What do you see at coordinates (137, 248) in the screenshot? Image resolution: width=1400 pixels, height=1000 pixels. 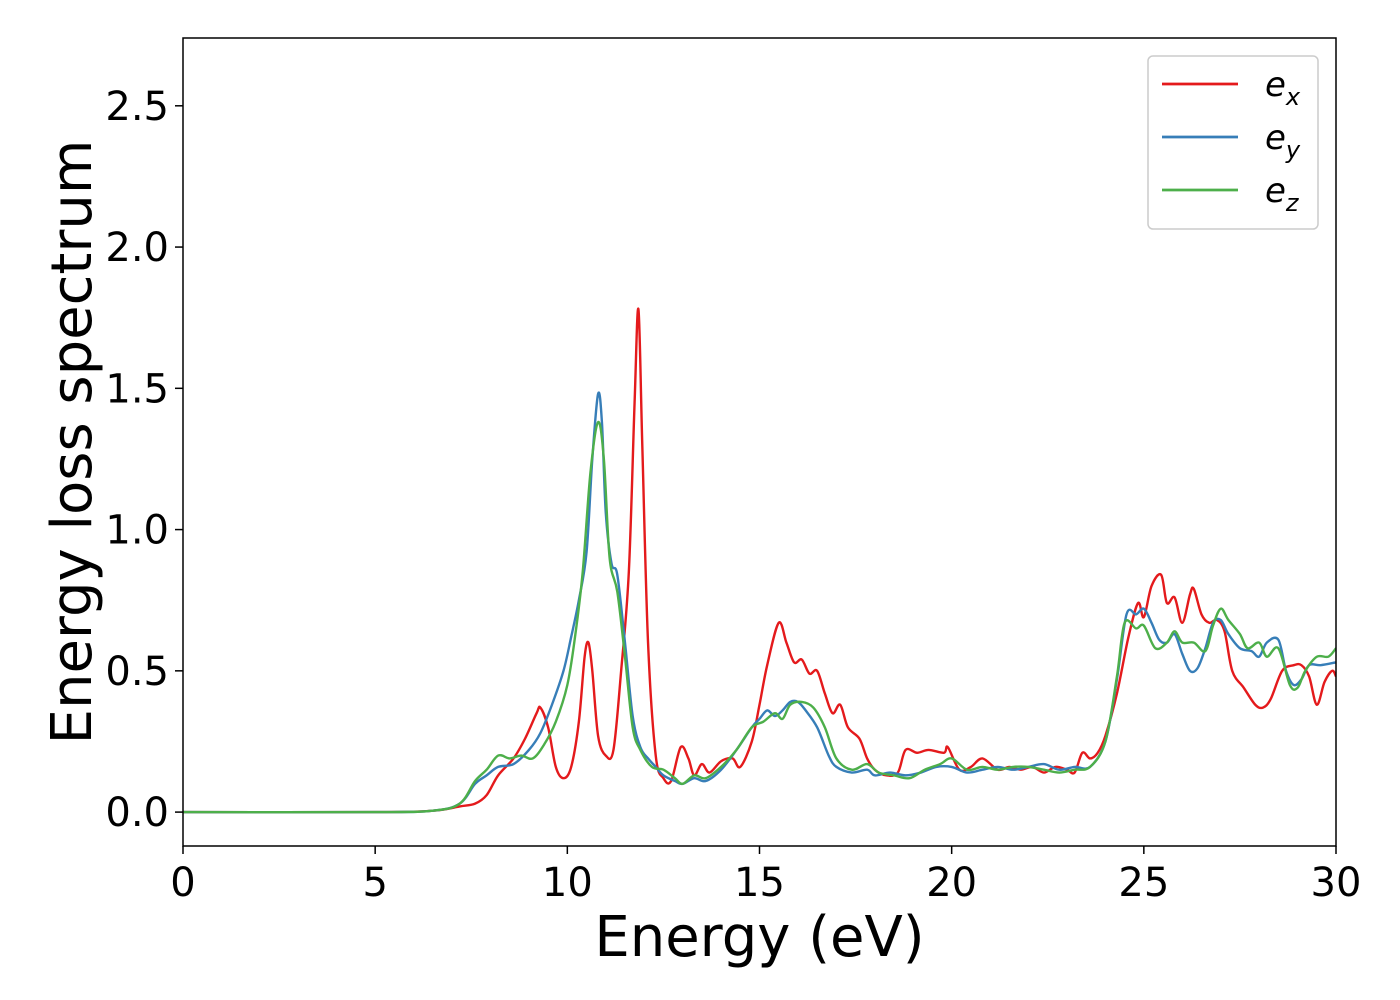 I see `y-tick-label: 2.0` at bounding box center [137, 248].